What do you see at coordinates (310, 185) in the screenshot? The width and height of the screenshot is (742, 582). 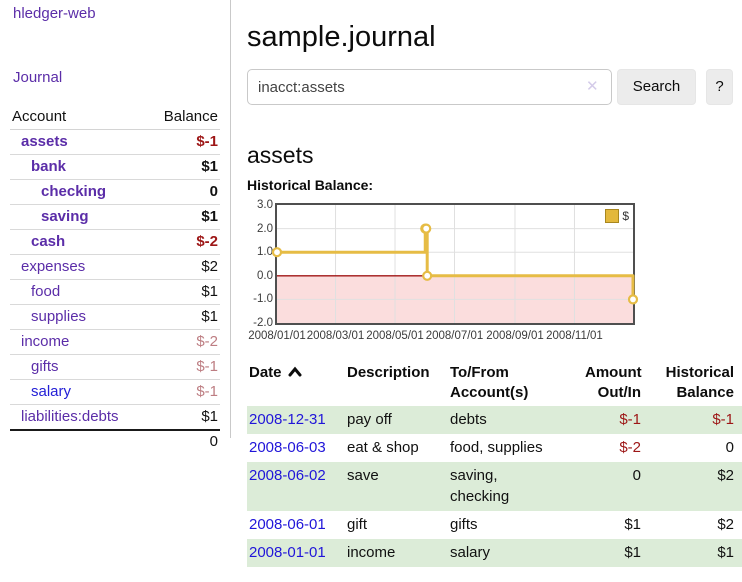 I see `chart-title: Historical Balance:` at bounding box center [310, 185].